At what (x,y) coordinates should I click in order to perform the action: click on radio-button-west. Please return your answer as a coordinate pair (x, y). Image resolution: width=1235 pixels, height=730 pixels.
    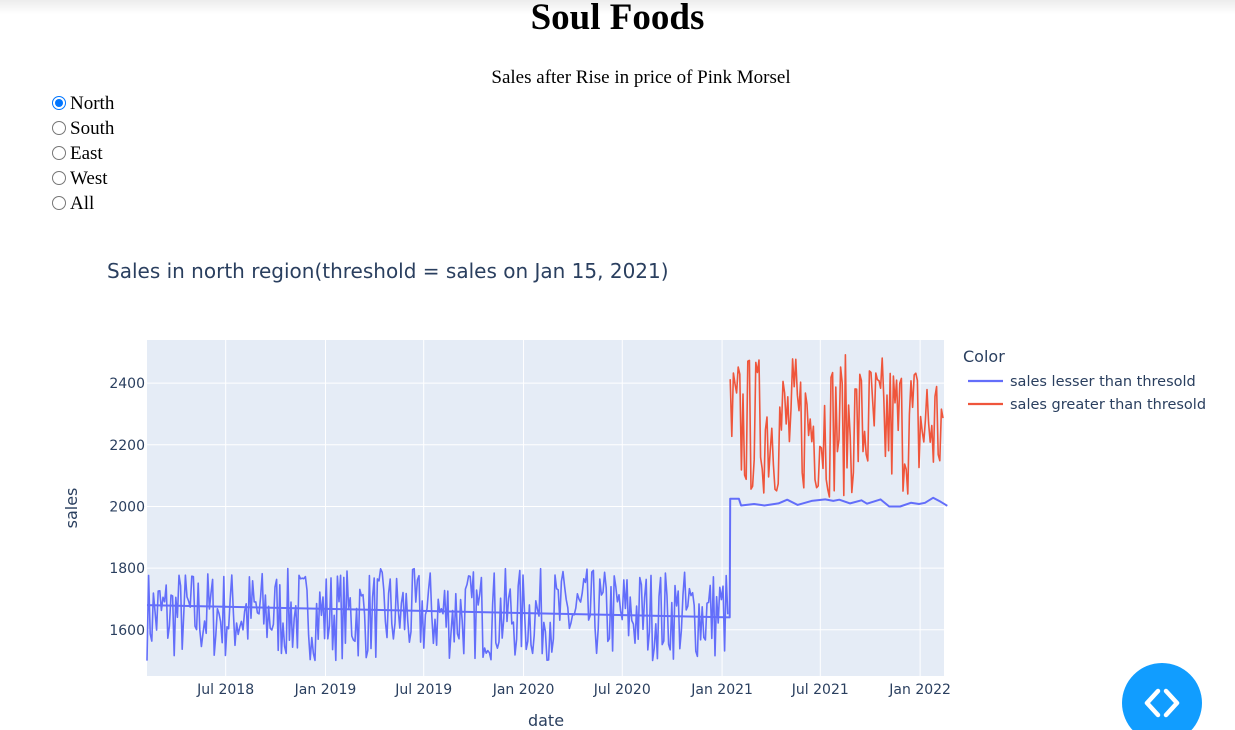
    Looking at the image, I should click on (59, 178).